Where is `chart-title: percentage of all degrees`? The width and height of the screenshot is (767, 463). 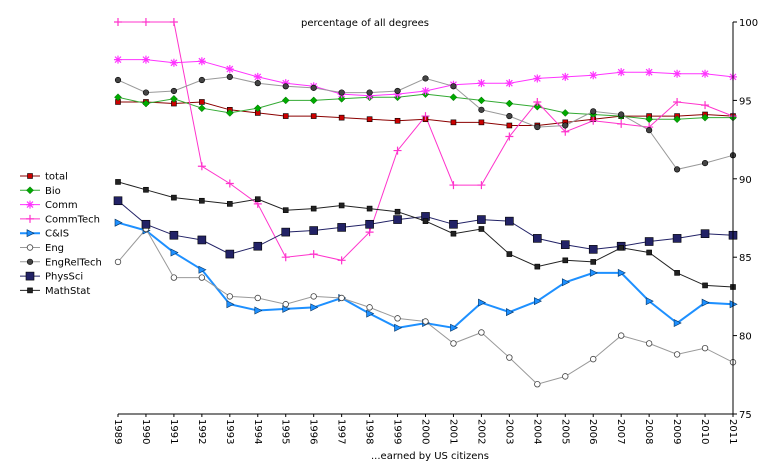 chart-title: percentage of all degrees is located at coordinates (365, 23).